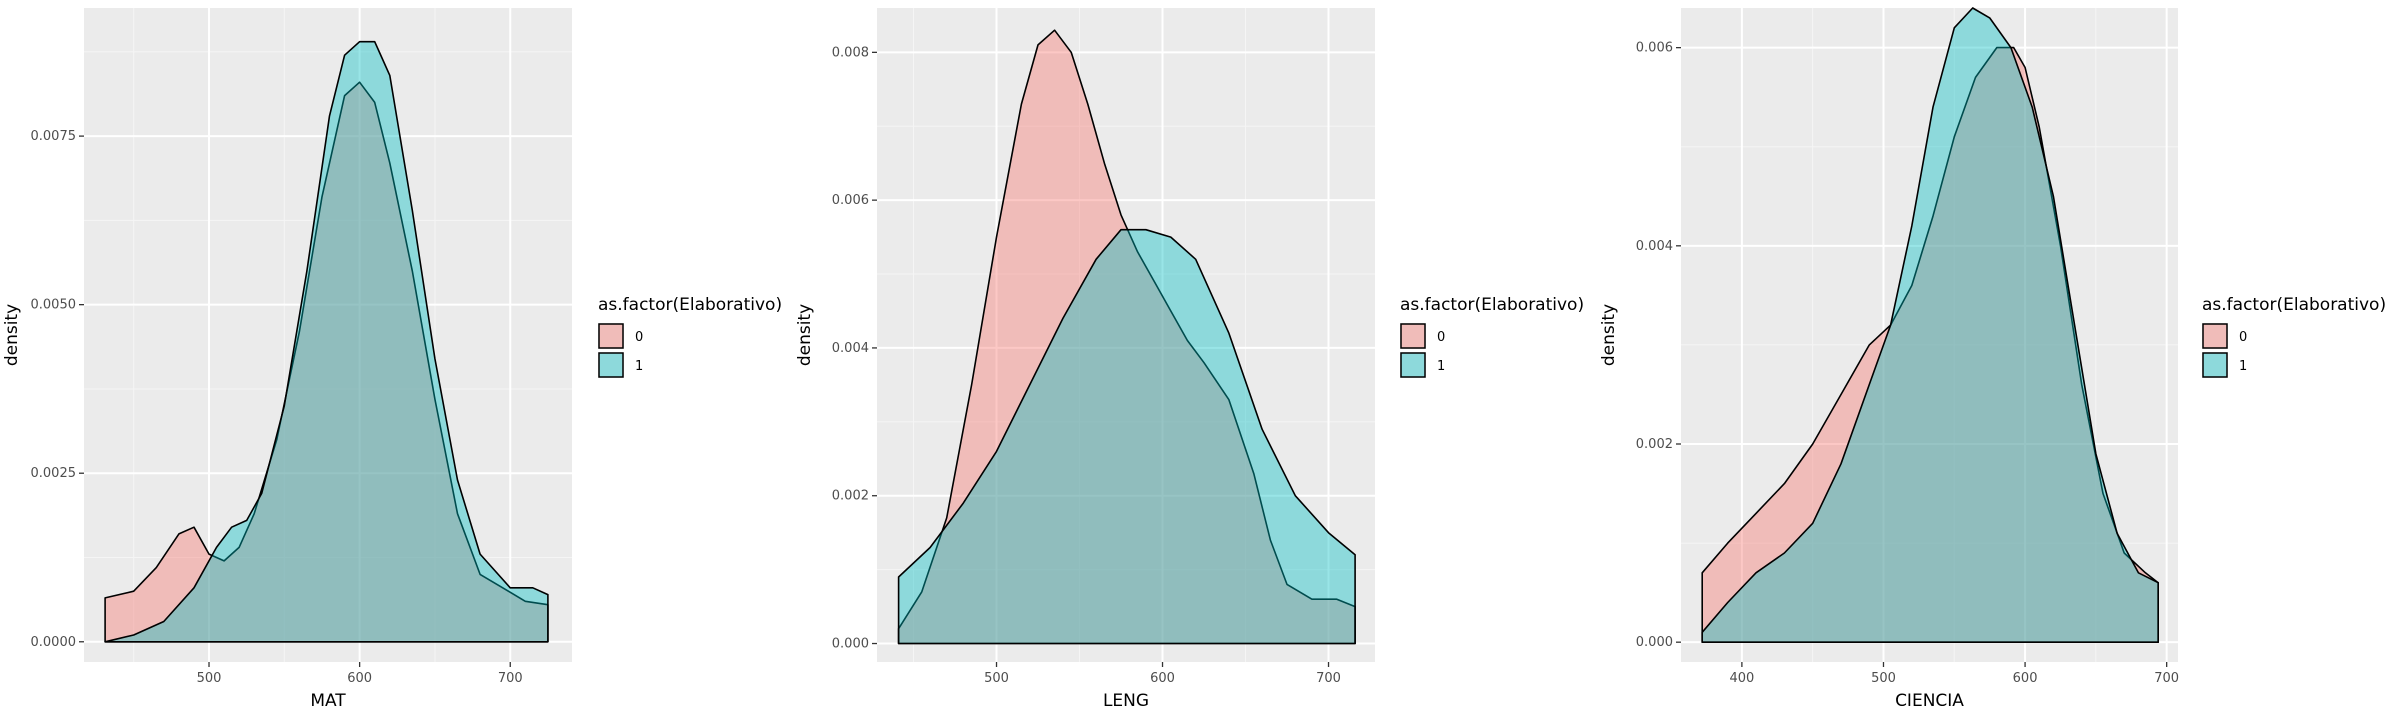 Image resolution: width=2400 pixels, height=720 pixels. What do you see at coordinates (850, 52) in the screenshot?
I see `y-tick-label: 0.008` at bounding box center [850, 52].